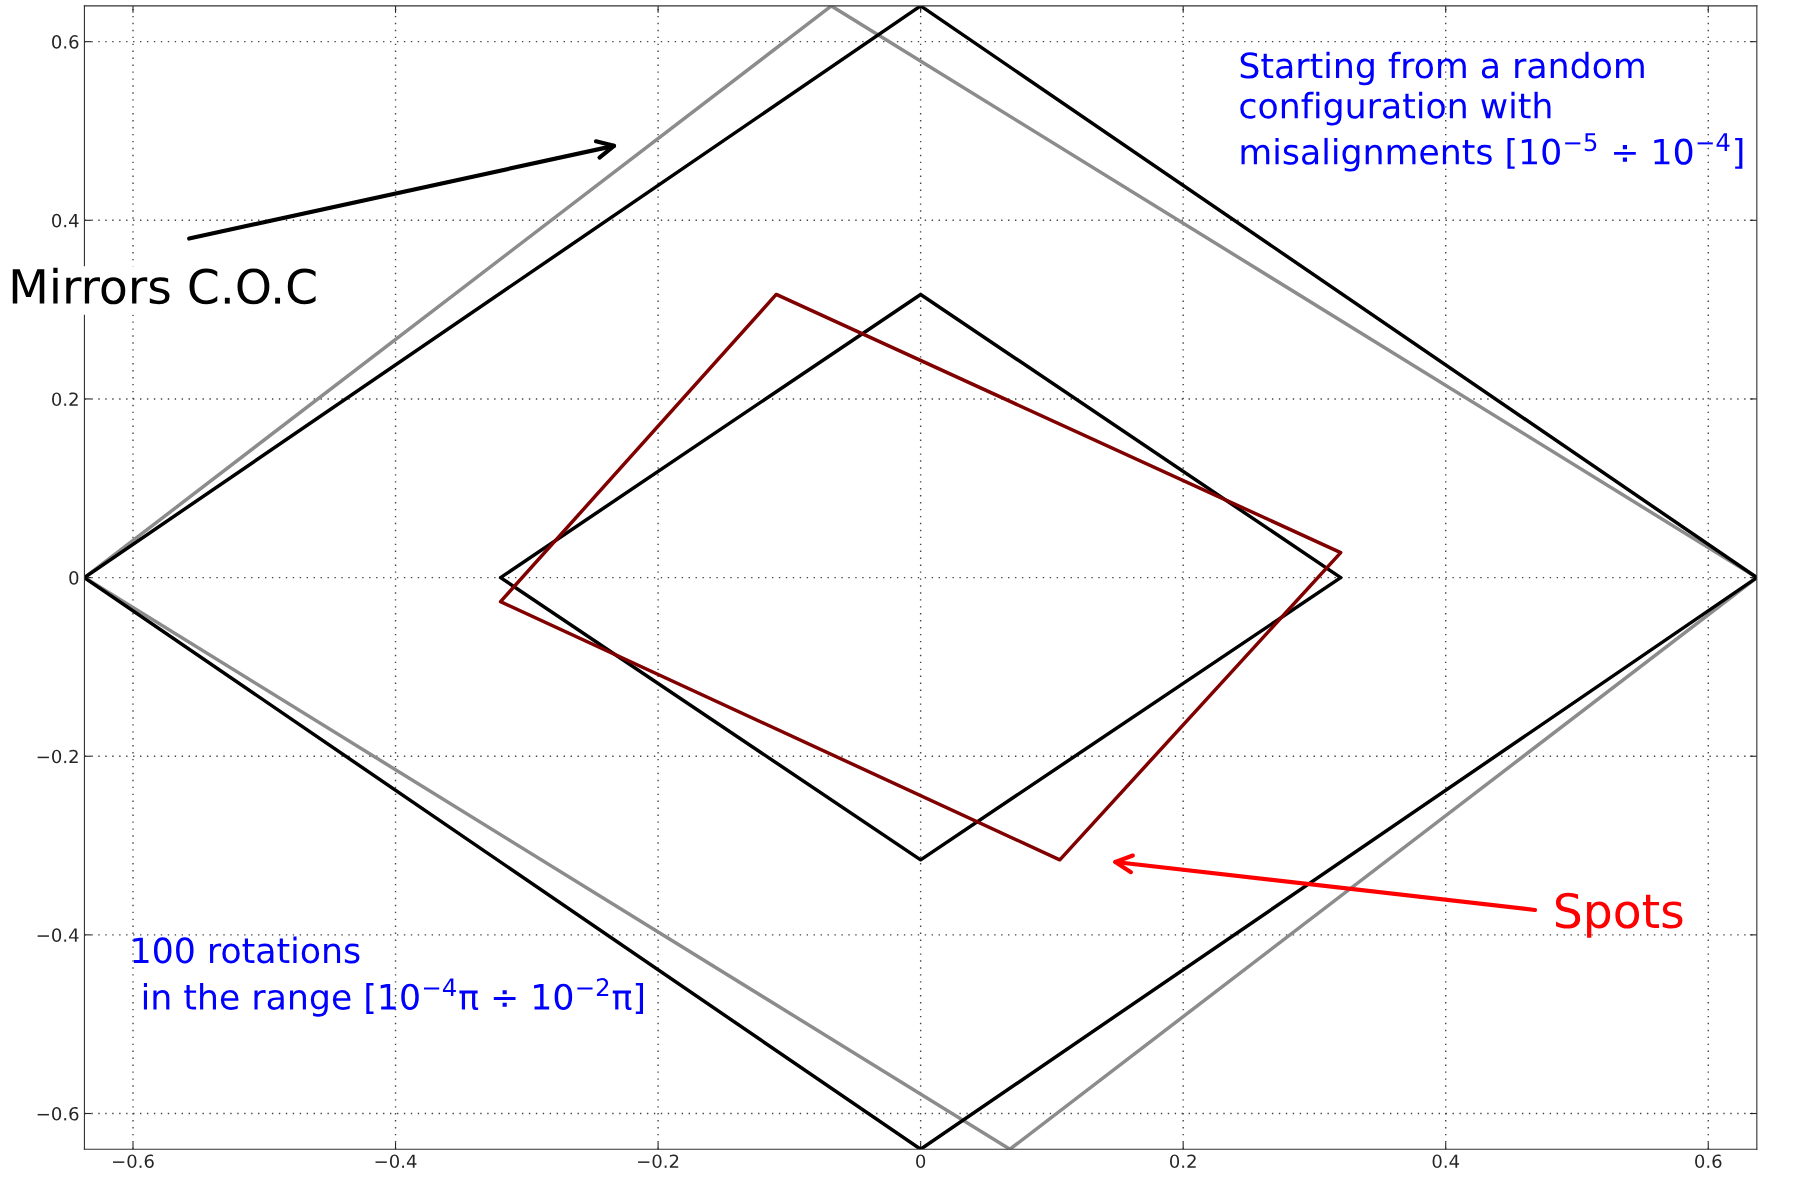 Image resolution: width=1808 pixels, height=1186 pixels. I want to click on annotation: 100 rotations in the range [10$^{−4}$π ÷ 10$^{−2}$π], so click(388, 976).